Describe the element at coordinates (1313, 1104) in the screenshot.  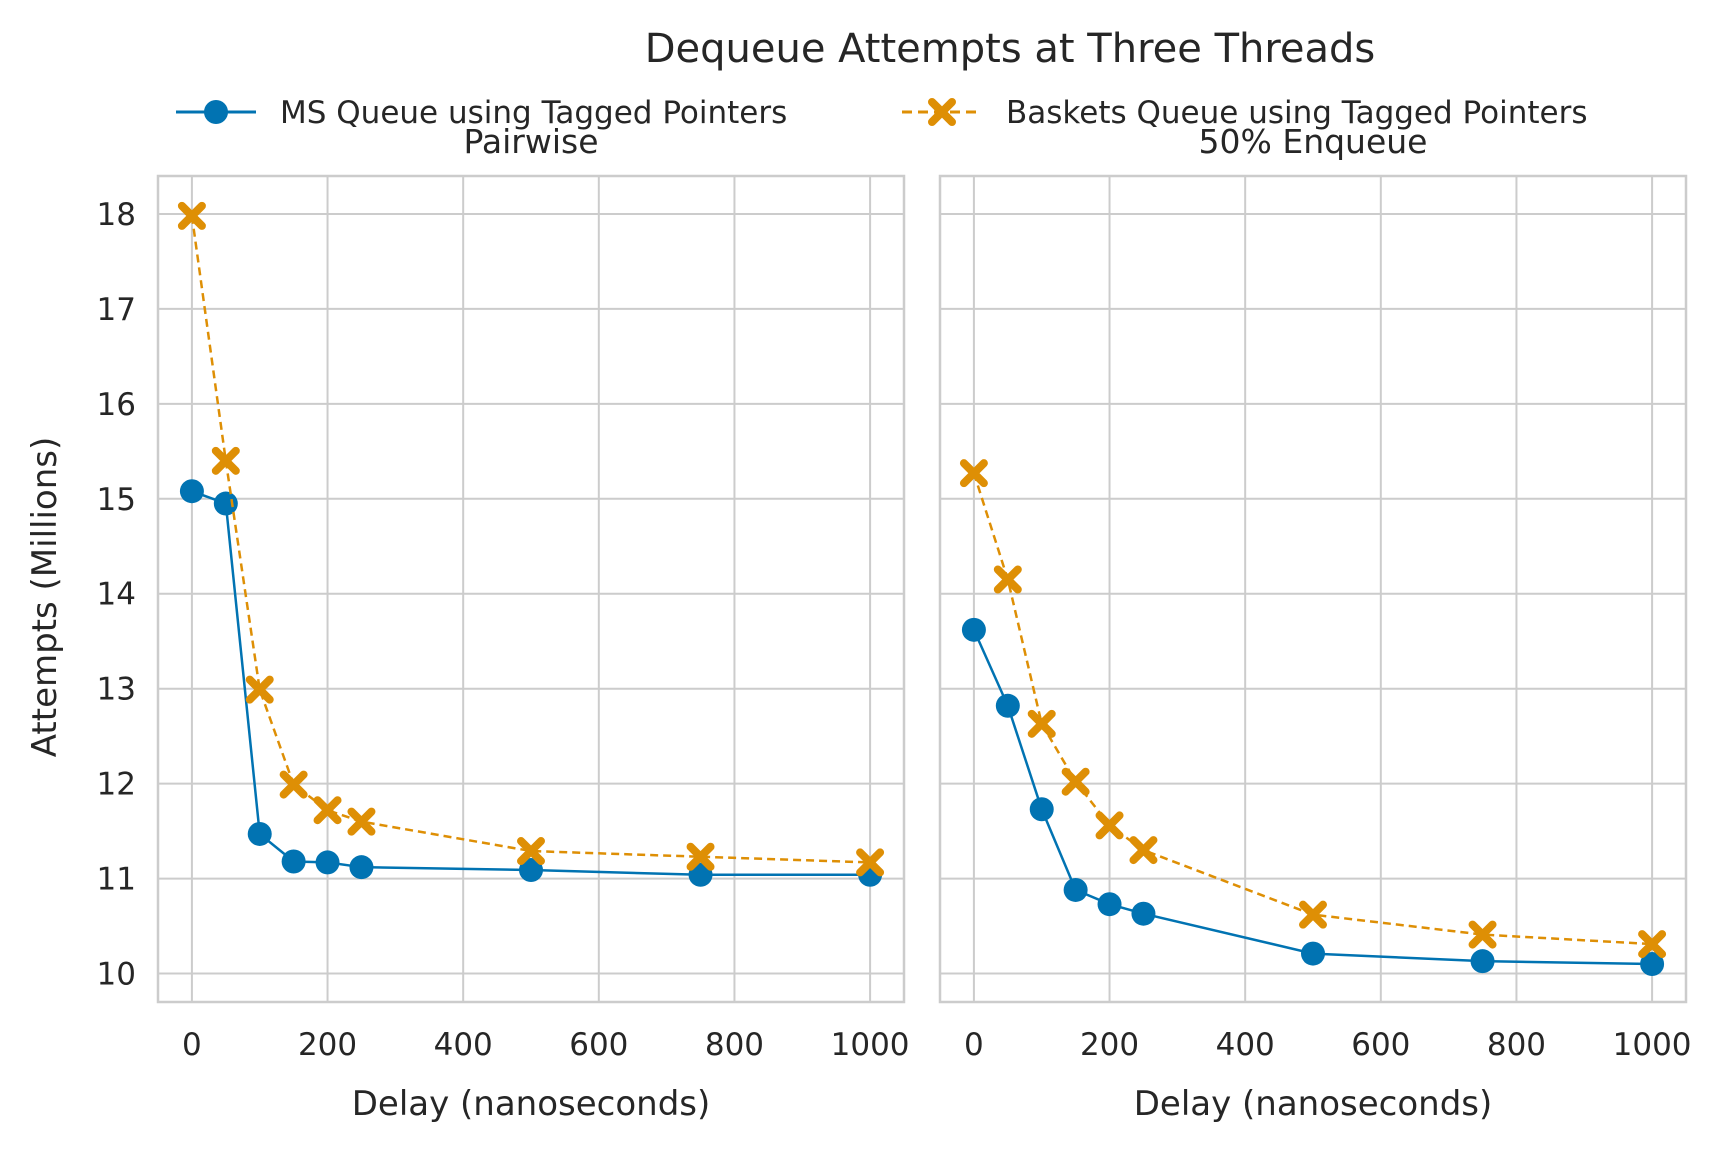
I see `x-axis-label-50-enqueue: Delay (nanoseconds)` at that location.